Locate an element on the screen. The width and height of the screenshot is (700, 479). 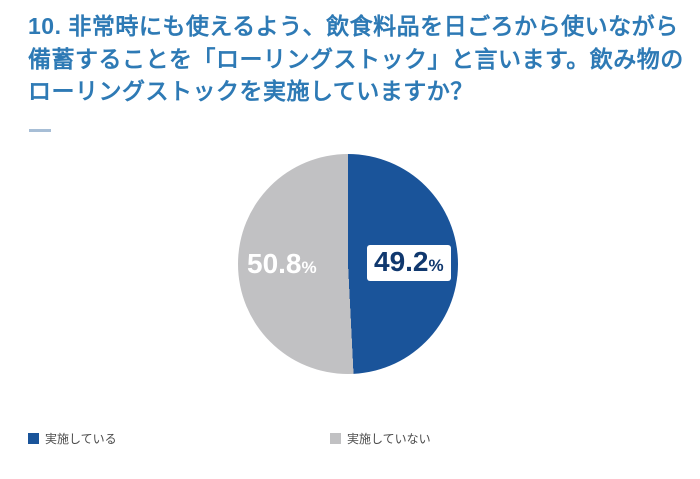
pie-label-not-implementing-unit: % is located at coordinates (309, 267).